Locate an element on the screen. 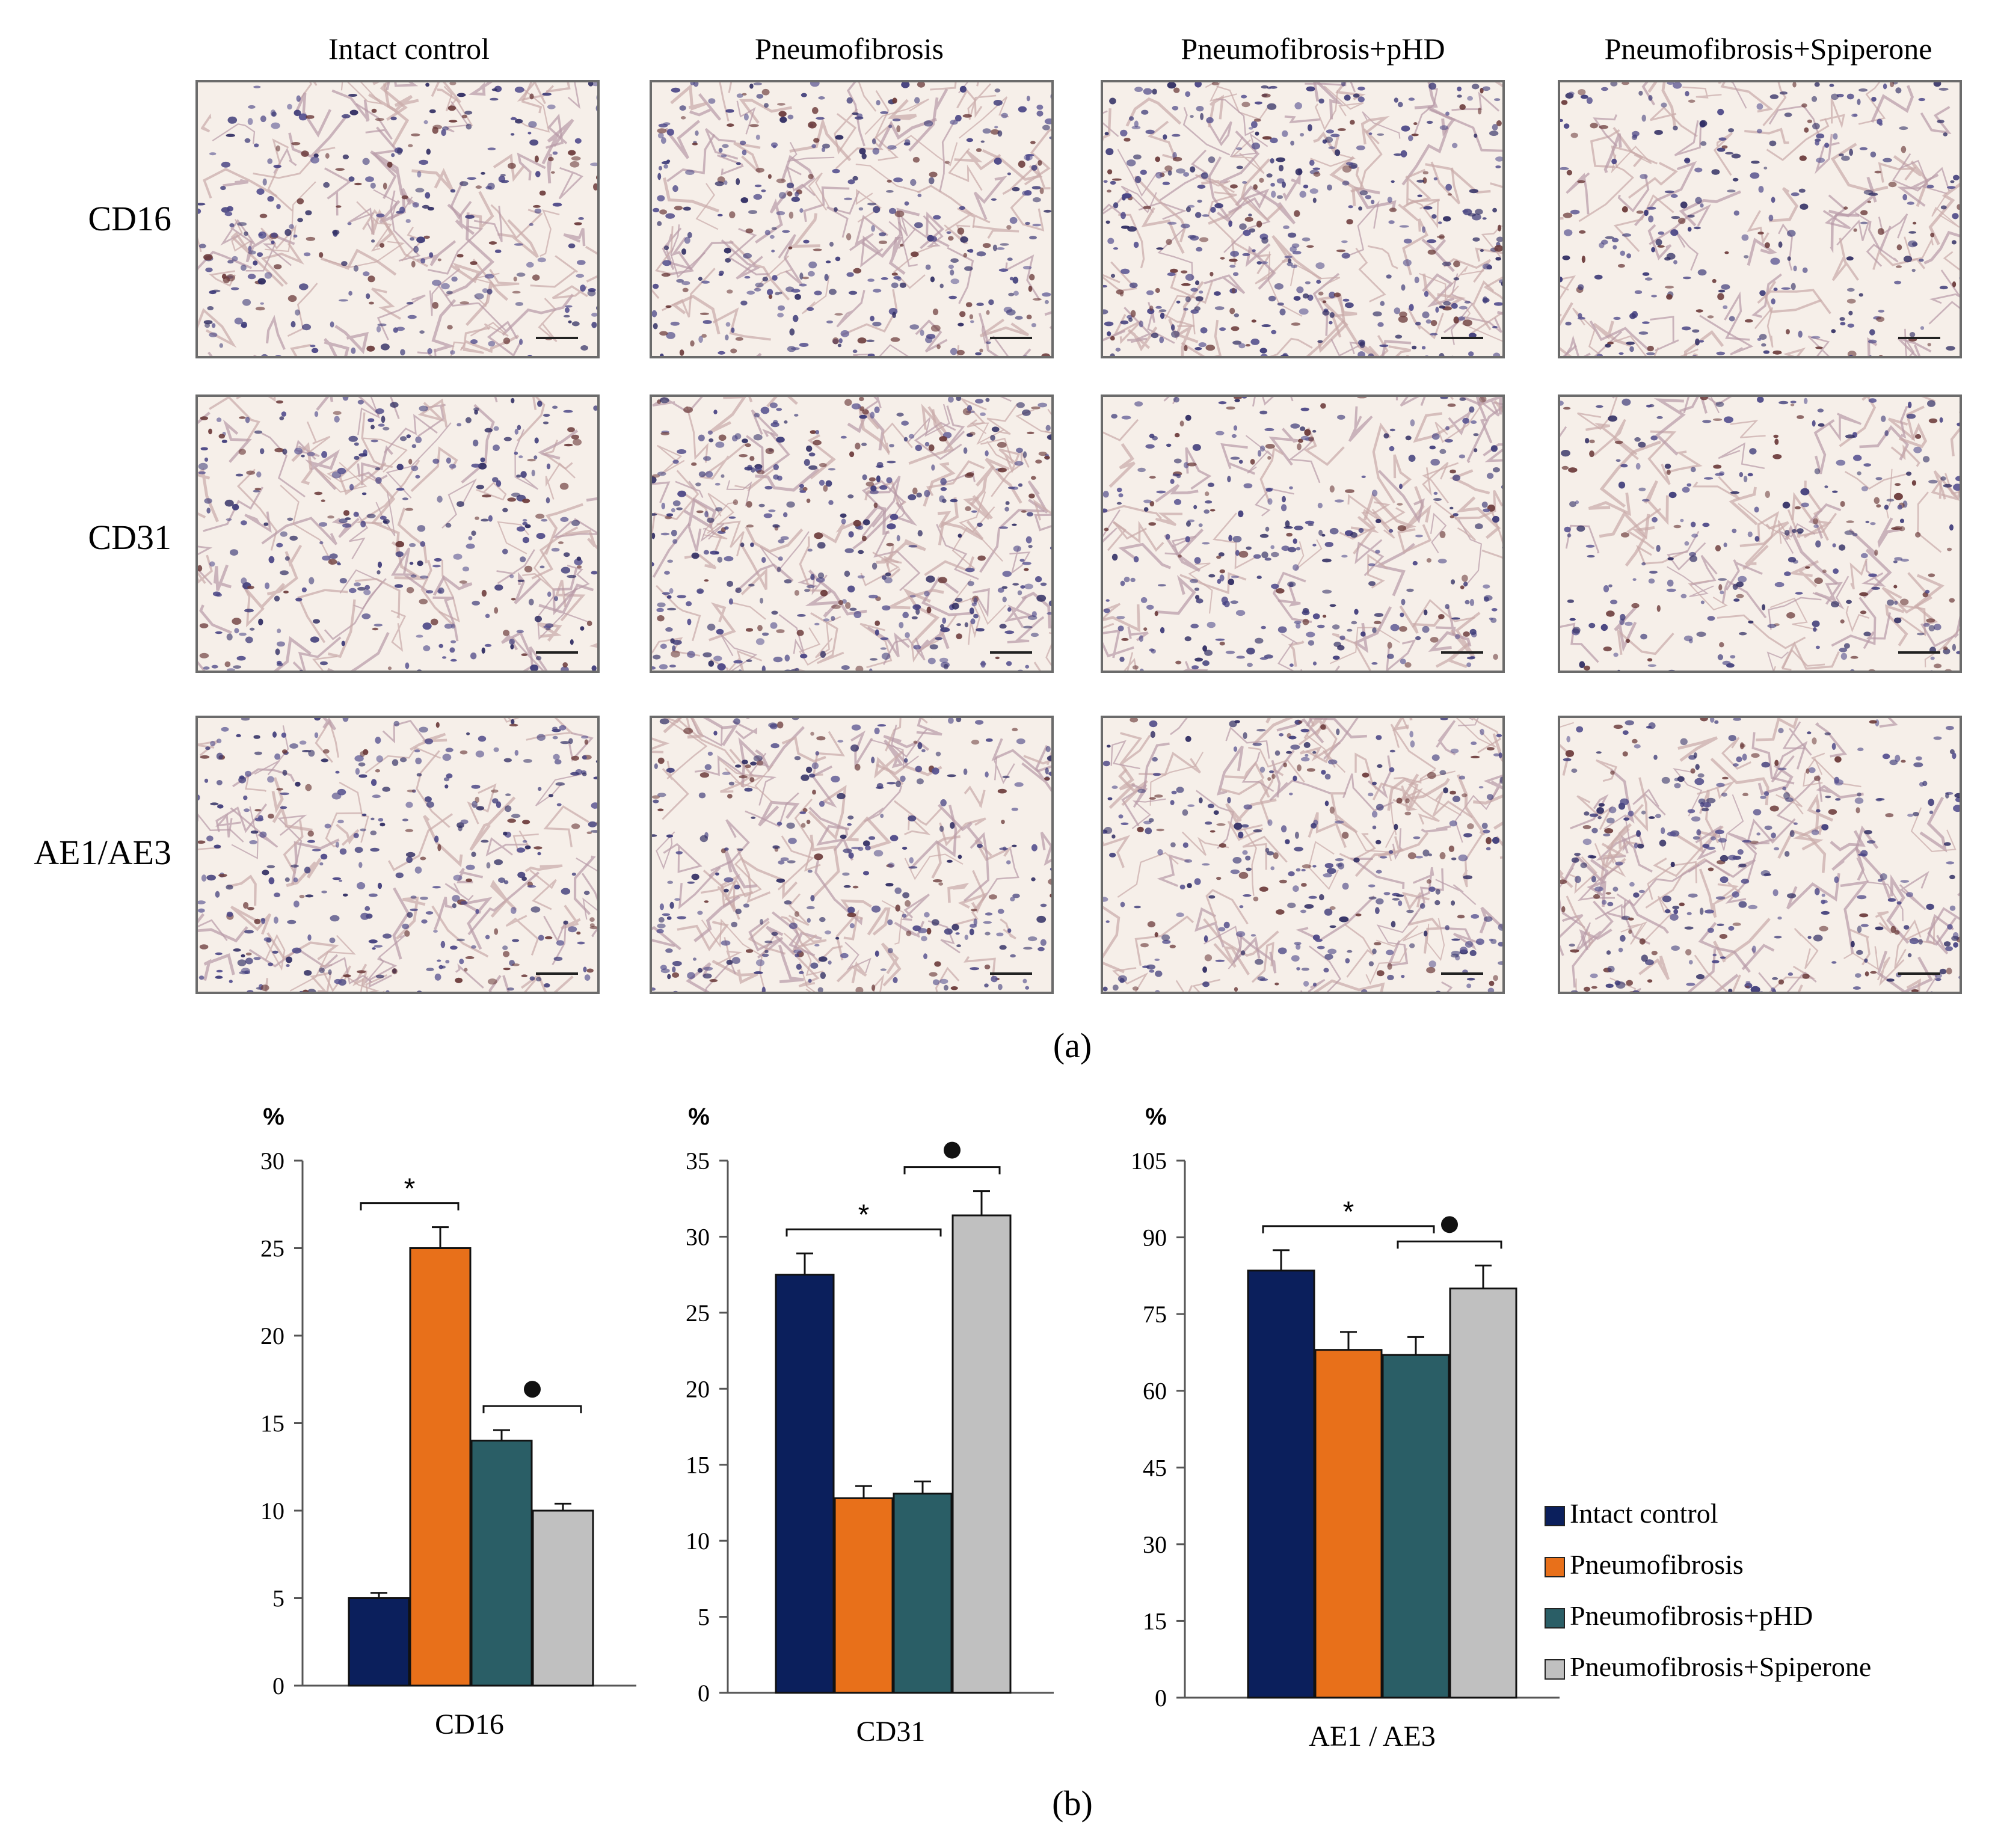  row-label-cd16: CD16 is located at coordinates (130, 218).